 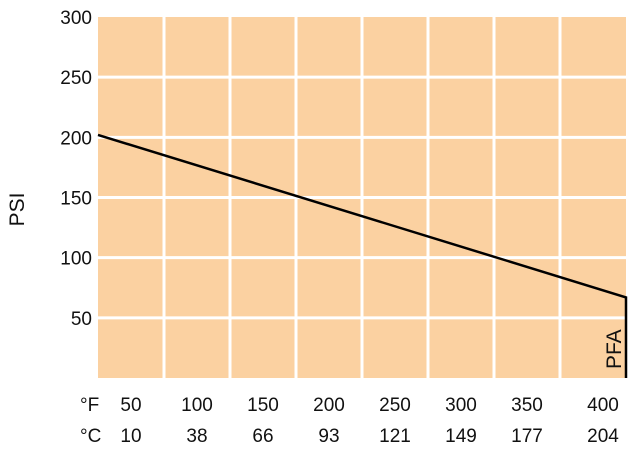 I want to click on x-tick-label-celsius: 204, so click(x=603, y=436).